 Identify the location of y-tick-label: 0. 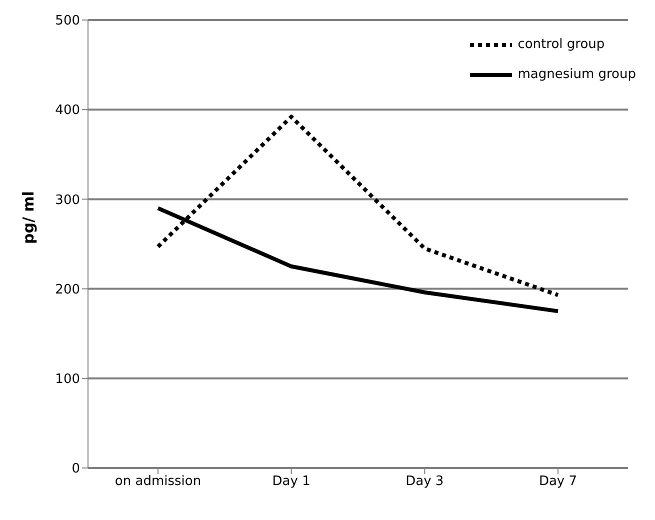
(76, 469).